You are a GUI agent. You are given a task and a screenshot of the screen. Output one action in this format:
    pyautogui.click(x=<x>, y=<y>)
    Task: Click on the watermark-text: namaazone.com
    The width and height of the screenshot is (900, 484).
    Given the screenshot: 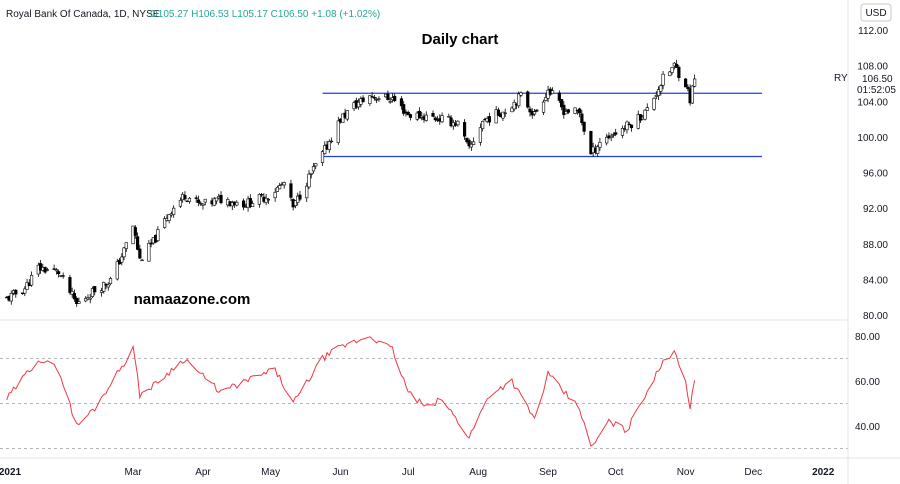 What is the action you would take?
    pyautogui.click(x=192, y=299)
    